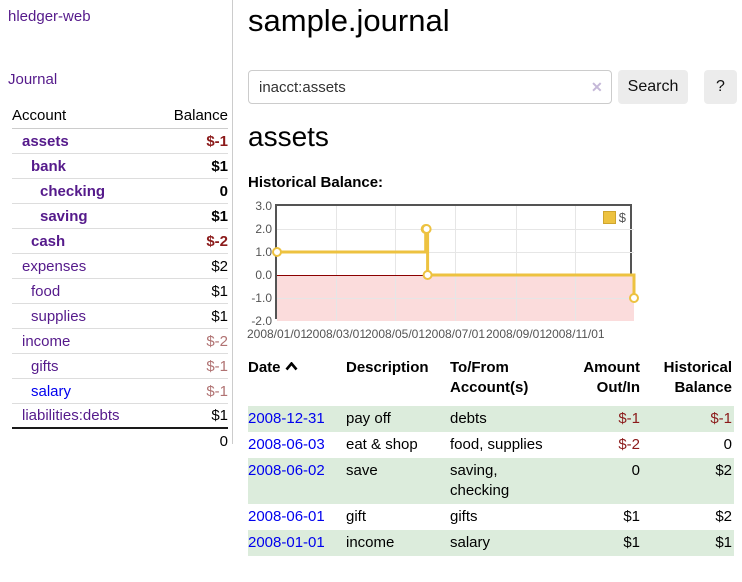 The height and width of the screenshot is (582, 742). I want to click on legend-swatch, so click(609, 217).